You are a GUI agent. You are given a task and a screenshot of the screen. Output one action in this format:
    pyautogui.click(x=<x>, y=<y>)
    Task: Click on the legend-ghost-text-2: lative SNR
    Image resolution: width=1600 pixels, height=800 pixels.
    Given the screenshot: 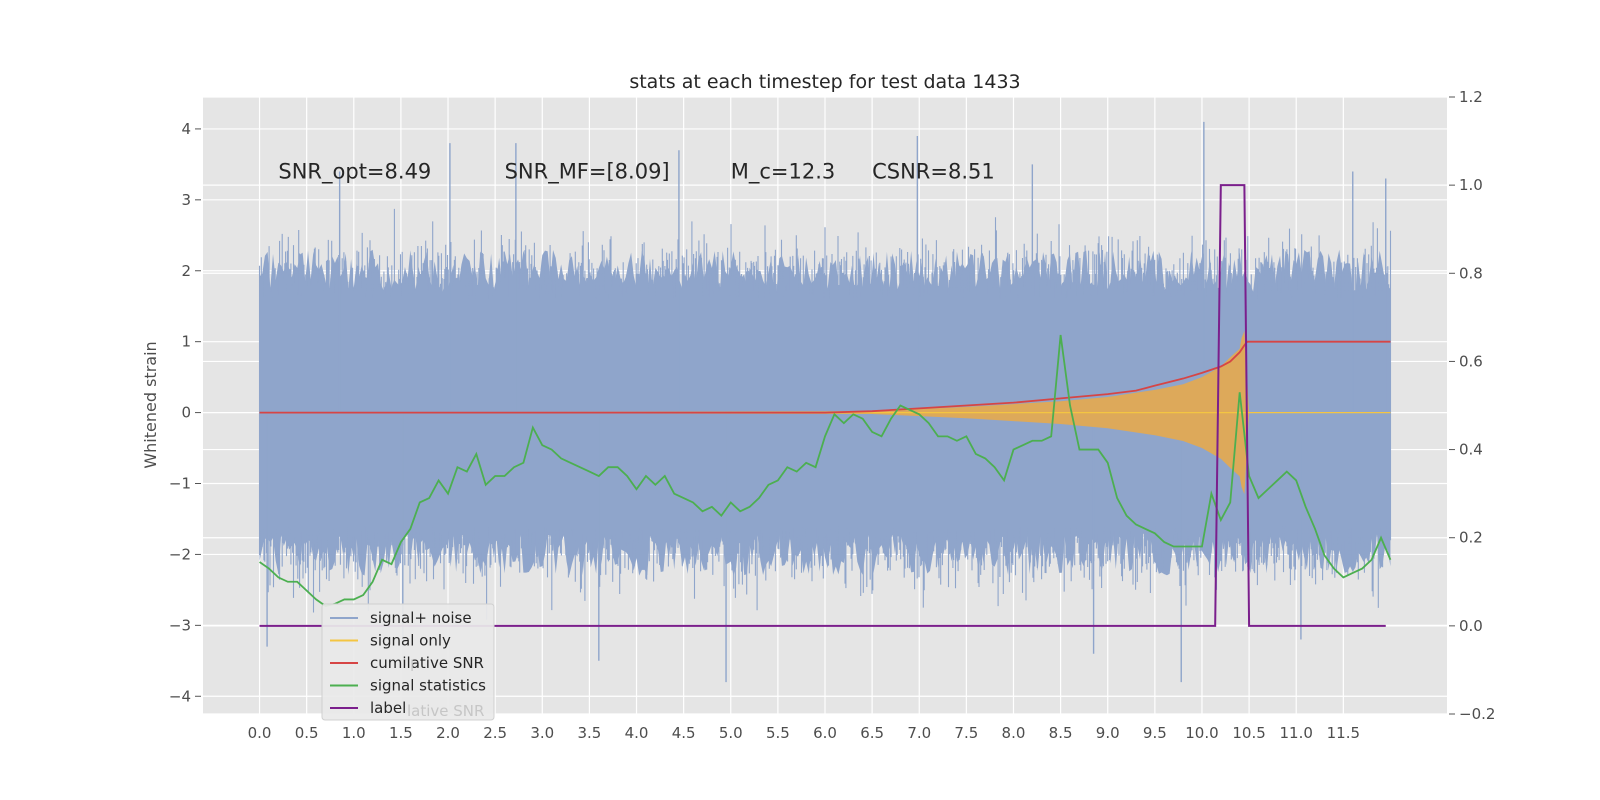 What is the action you would take?
    pyautogui.click(x=445, y=711)
    